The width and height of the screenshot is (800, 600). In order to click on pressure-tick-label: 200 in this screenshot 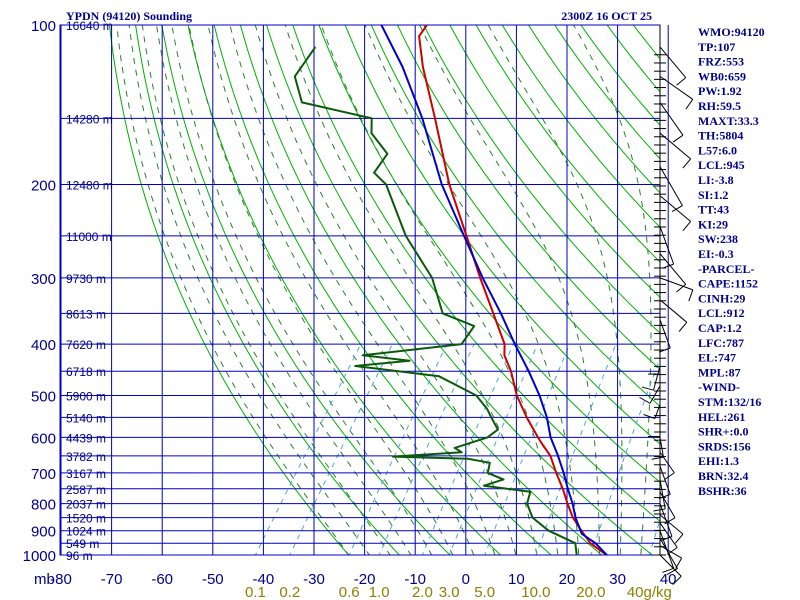, I will do `click(43, 186)`.